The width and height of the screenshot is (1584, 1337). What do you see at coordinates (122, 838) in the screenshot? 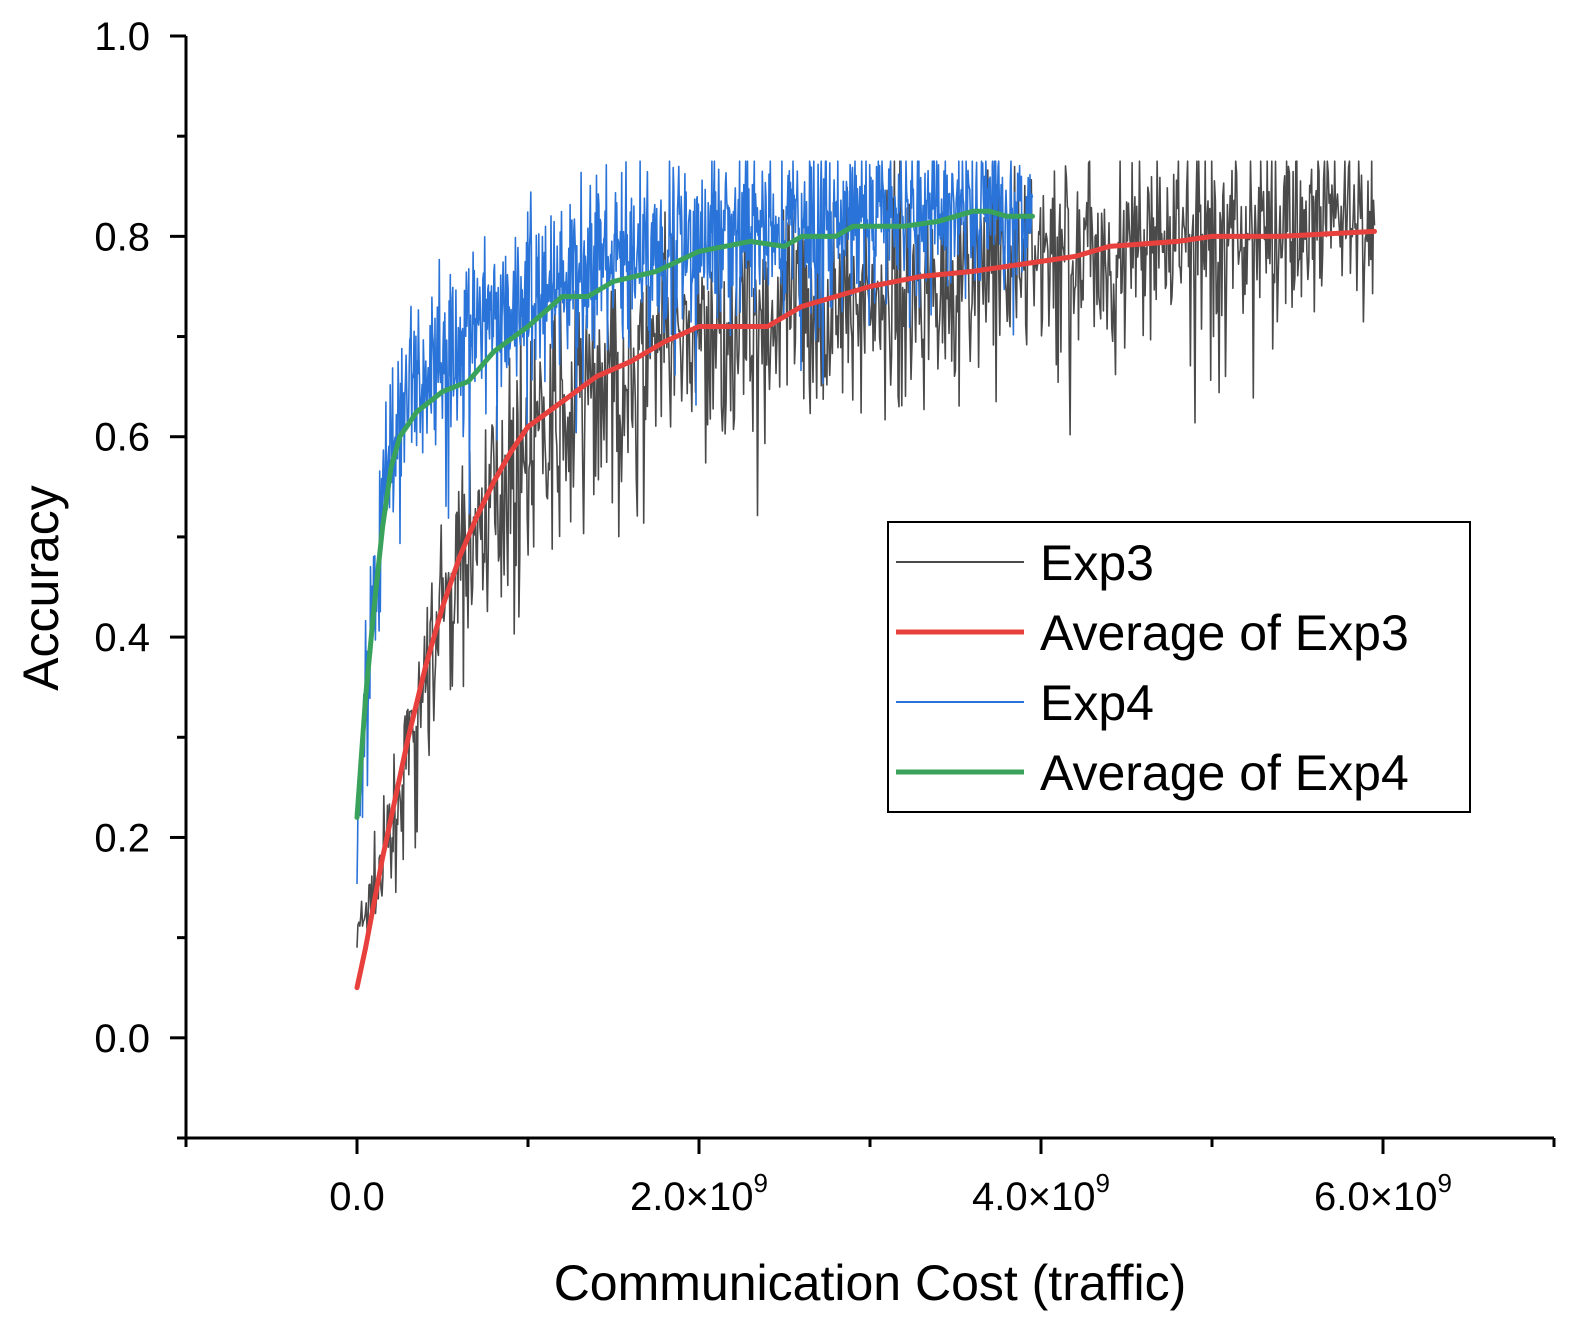
I see `y-tick-label: 0.2` at bounding box center [122, 838].